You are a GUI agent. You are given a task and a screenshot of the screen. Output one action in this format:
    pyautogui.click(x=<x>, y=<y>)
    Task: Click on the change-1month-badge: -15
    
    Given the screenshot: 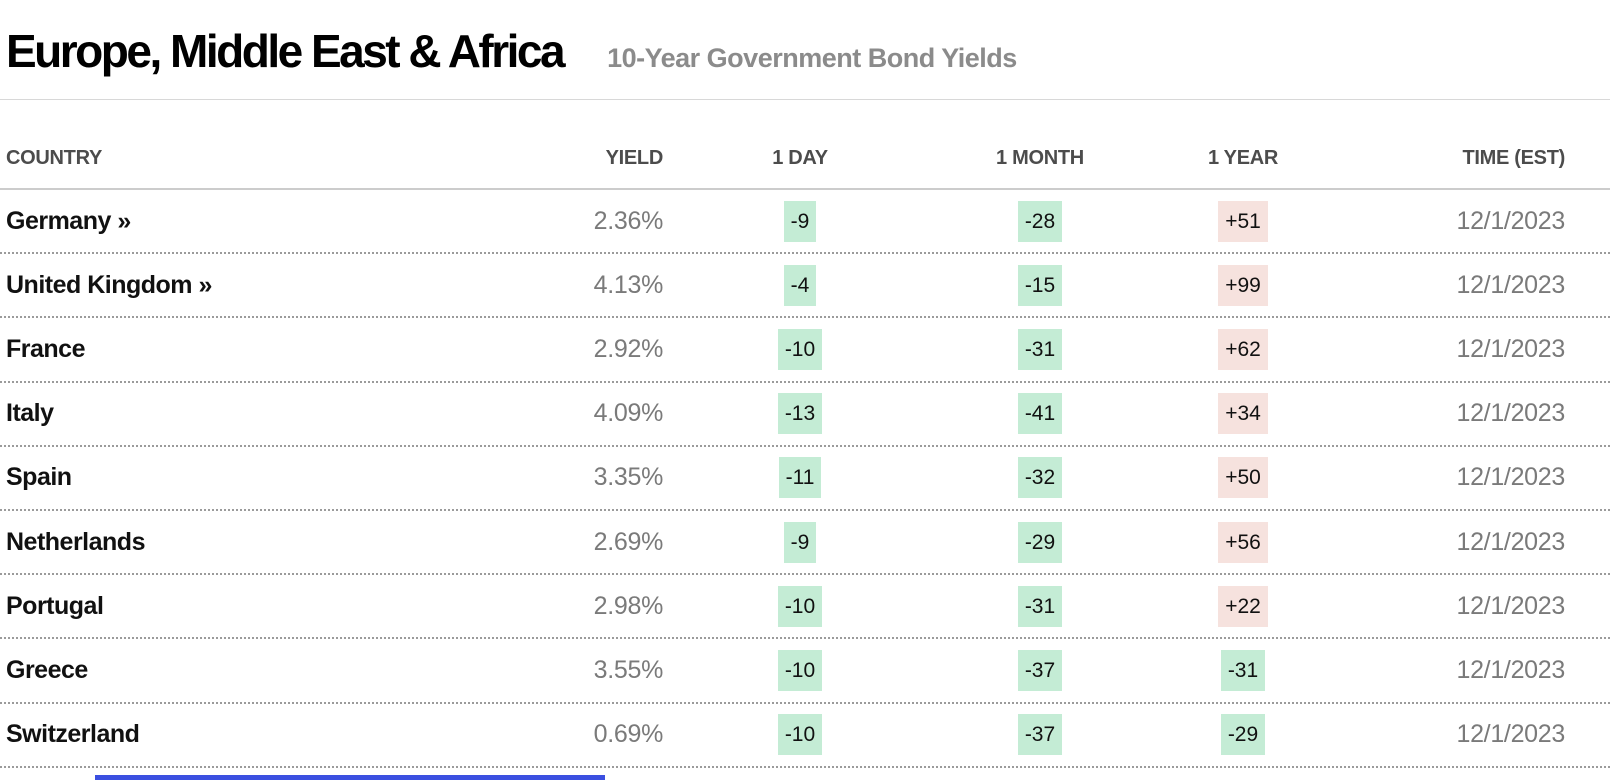 What is the action you would take?
    pyautogui.click(x=1040, y=285)
    